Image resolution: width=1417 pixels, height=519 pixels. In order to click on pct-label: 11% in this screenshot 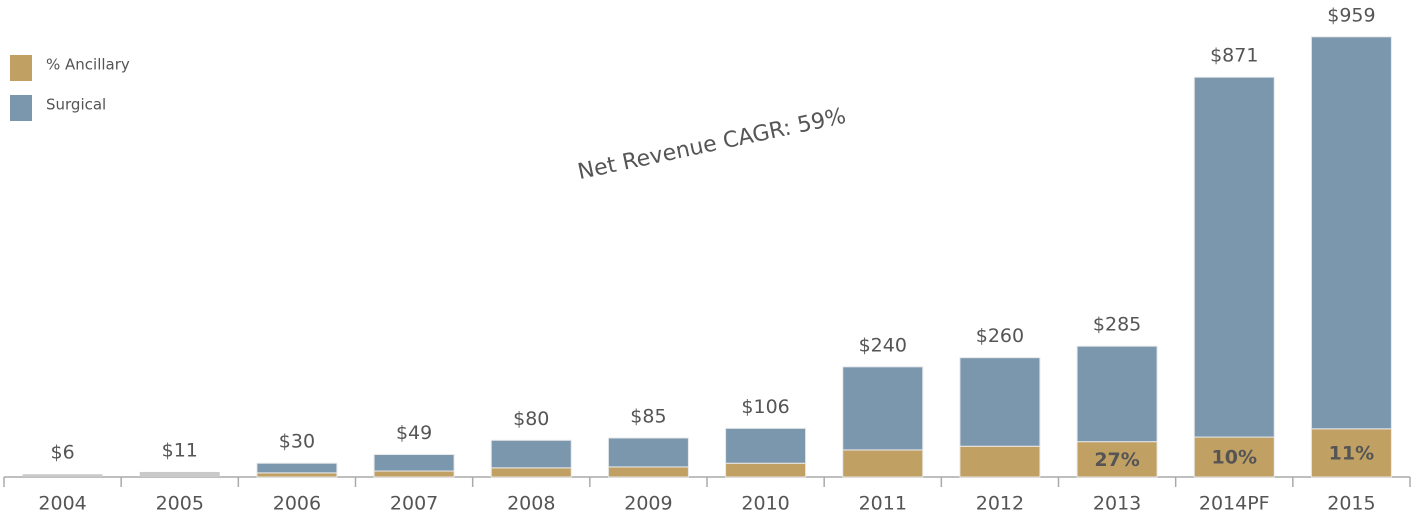, I will do `click(1351, 453)`.